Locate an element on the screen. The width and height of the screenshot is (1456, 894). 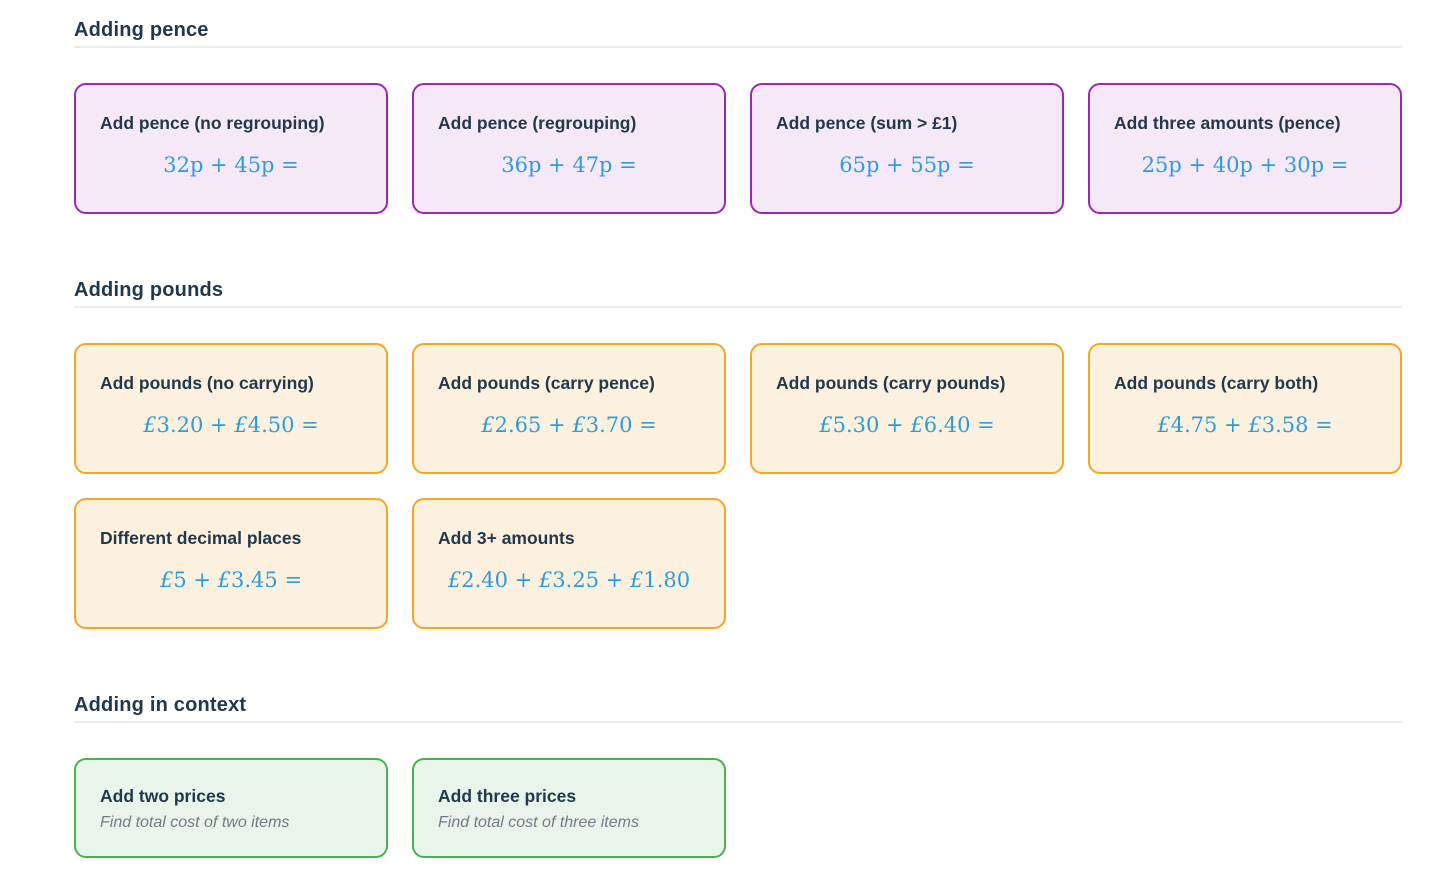
card-subtitle: Find total cost of two items is located at coordinates (195, 822).